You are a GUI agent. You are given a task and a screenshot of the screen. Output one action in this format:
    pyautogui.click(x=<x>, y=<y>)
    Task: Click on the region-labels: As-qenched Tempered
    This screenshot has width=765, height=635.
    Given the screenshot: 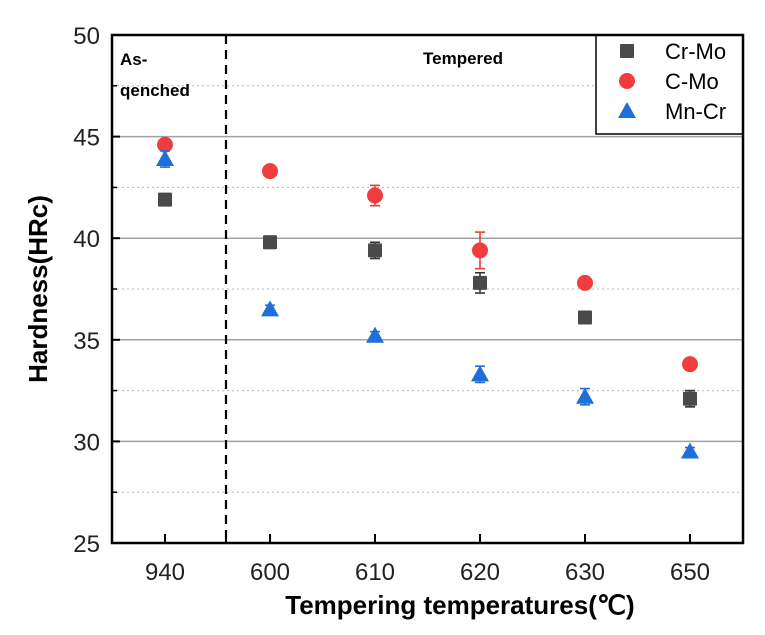 What is the action you would take?
    pyautogui.click(x=311, y=74)
    